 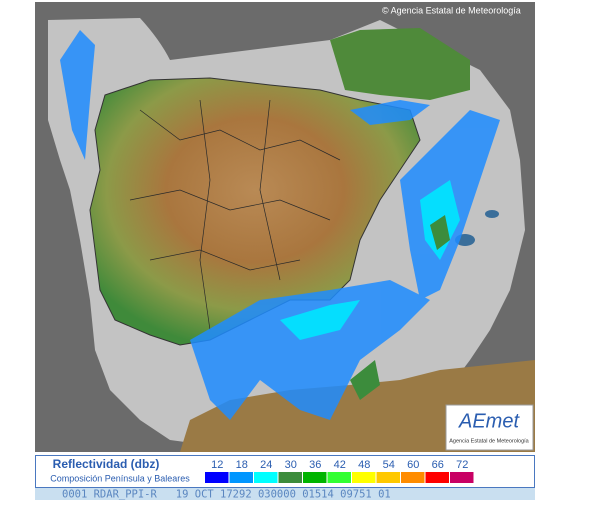 I want to click on status-bar, so click(x=285, y=494).